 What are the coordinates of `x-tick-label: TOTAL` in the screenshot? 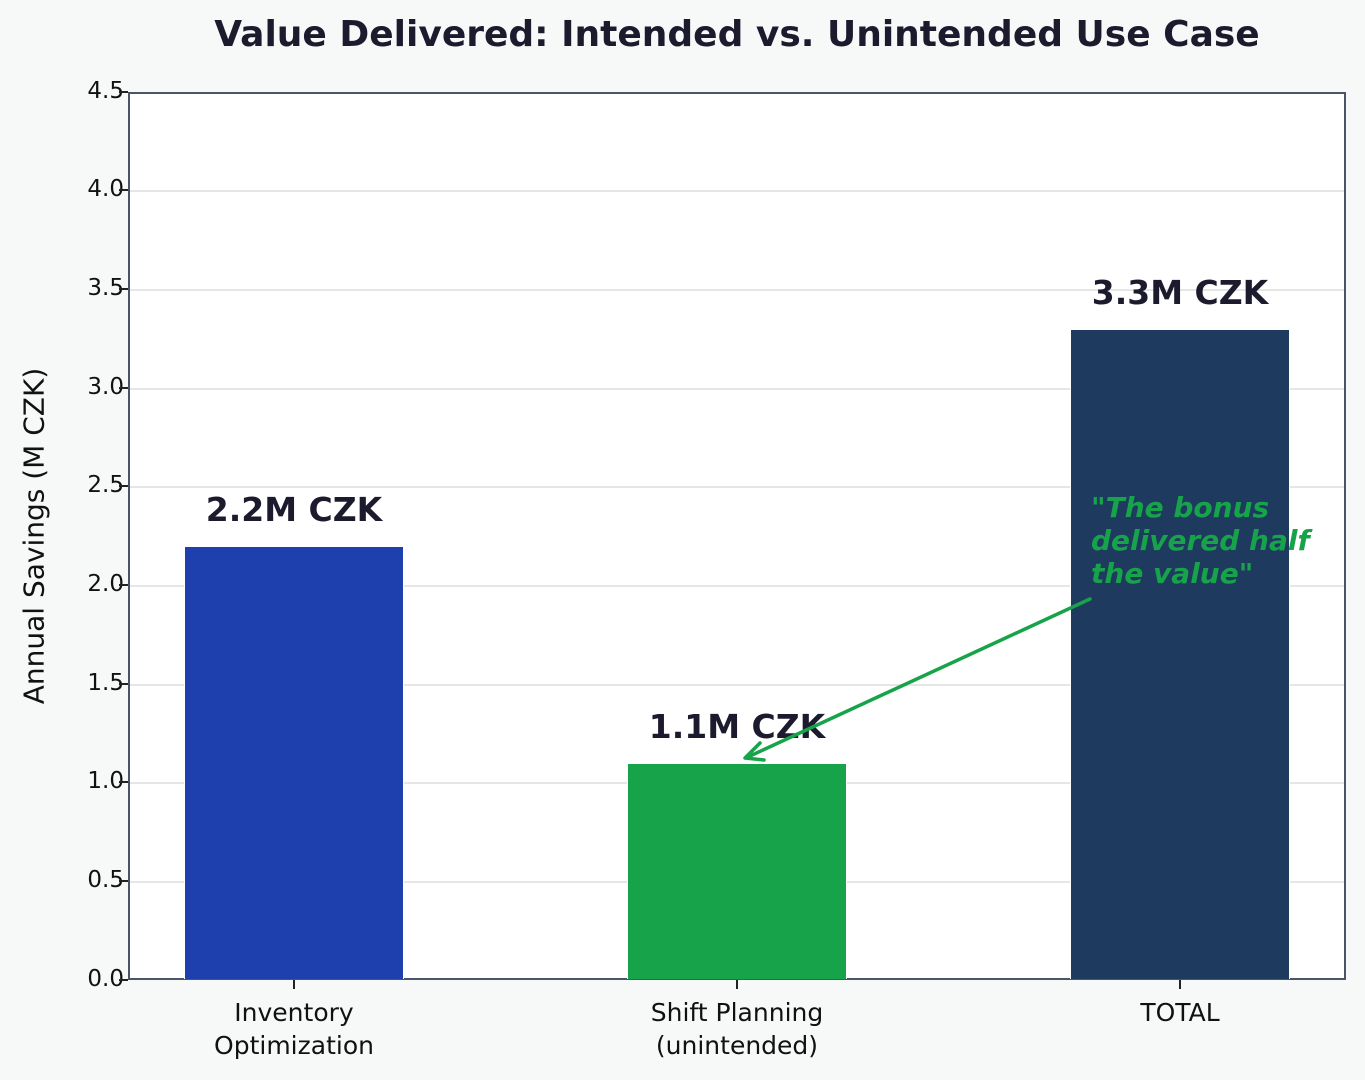 It's located at (1180, 1012).